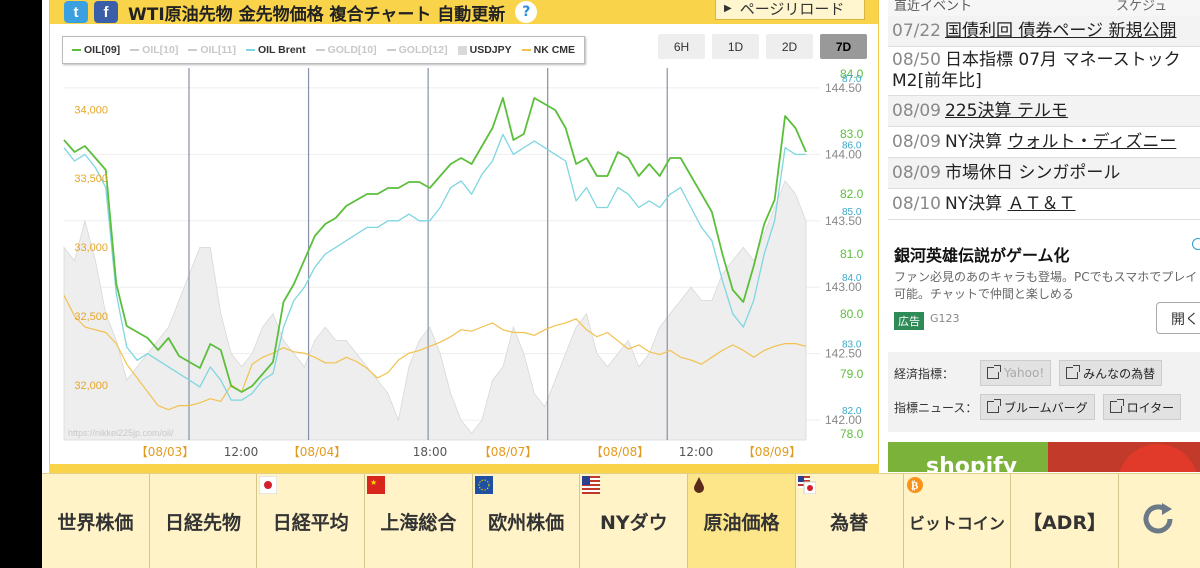 The width and height of the screenshot is (1200, 568). Describe the element at coordinates (1044, 8) in the screenshot. I see `events-header: 直近イベント スケジュ` at that location.